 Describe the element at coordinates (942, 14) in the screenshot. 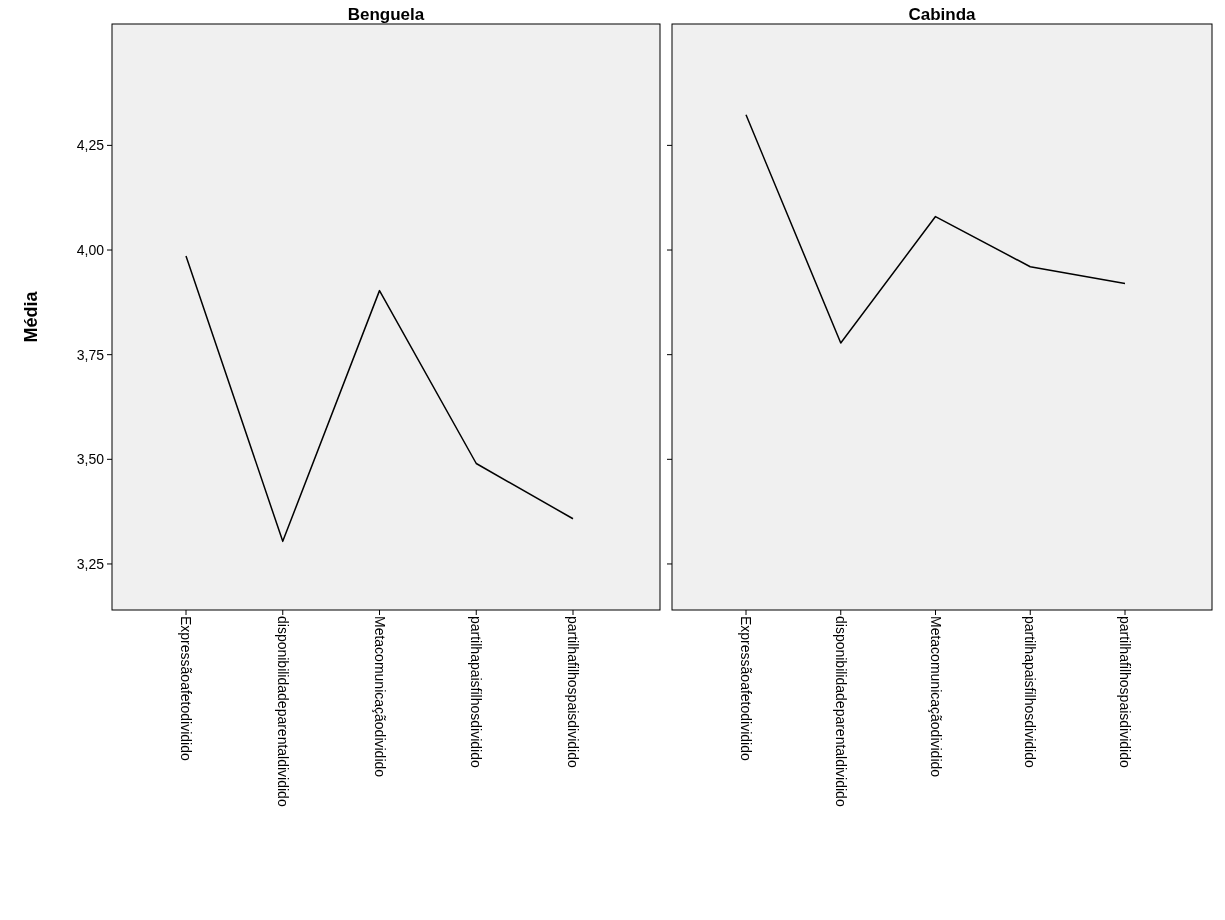

I see `chart-title: Cabinda` at that location.